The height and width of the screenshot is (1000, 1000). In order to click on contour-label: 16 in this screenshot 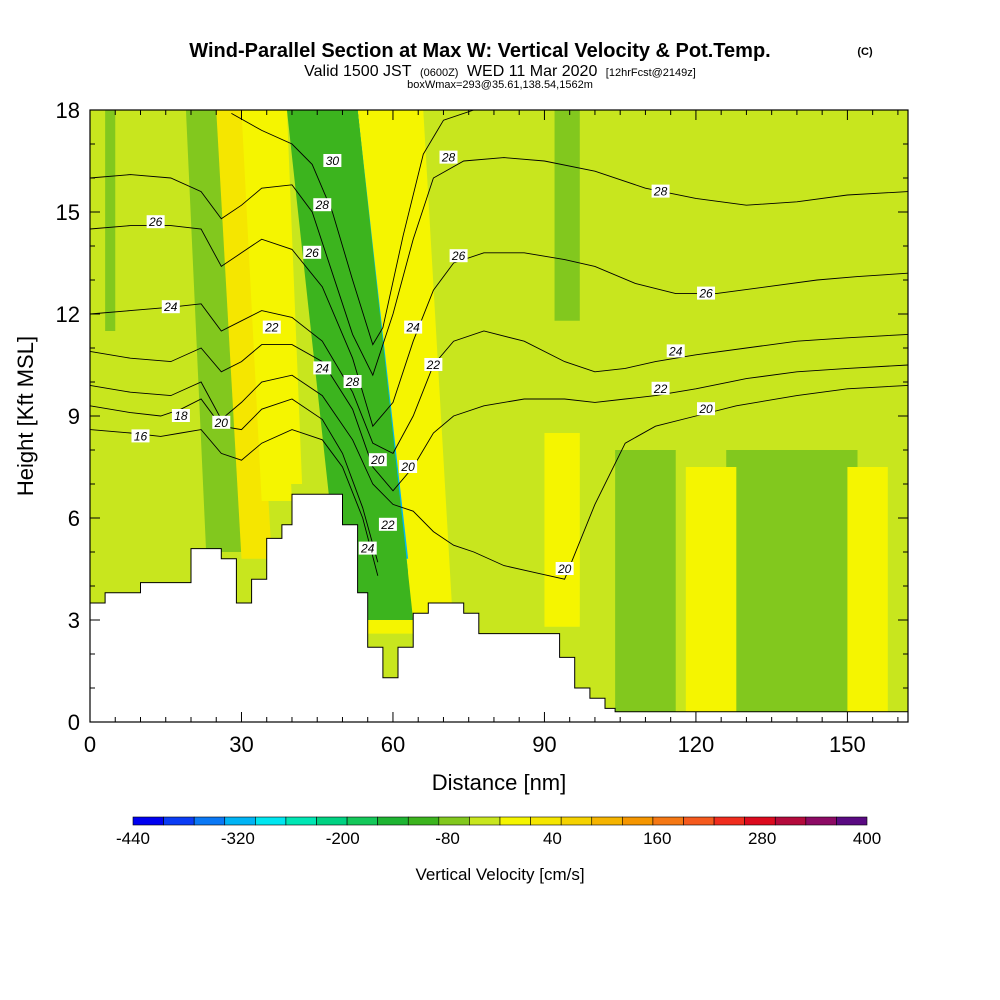, I will do `click(140, 436)`.